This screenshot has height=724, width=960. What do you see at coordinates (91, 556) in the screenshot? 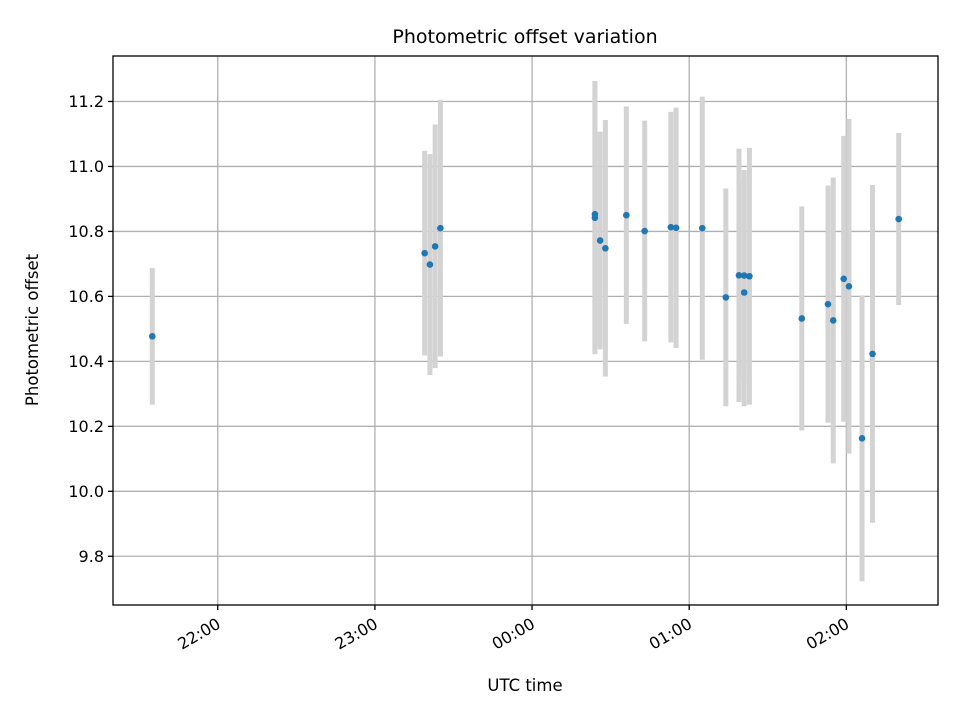
I see `y-tick-label: 9.8` at bounding box center [91, 556].